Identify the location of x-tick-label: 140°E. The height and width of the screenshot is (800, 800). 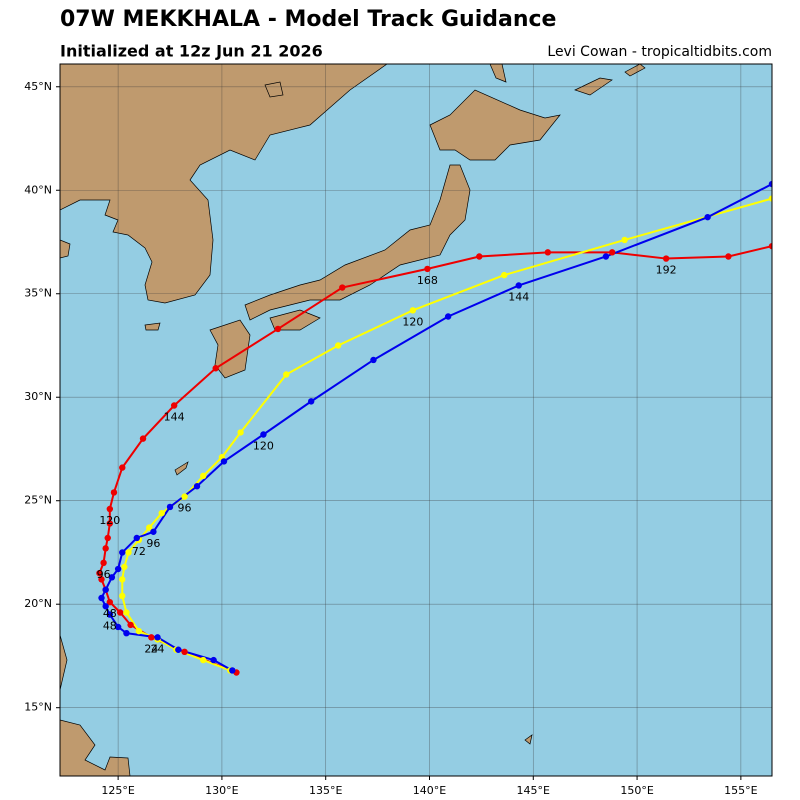
(429, 790).